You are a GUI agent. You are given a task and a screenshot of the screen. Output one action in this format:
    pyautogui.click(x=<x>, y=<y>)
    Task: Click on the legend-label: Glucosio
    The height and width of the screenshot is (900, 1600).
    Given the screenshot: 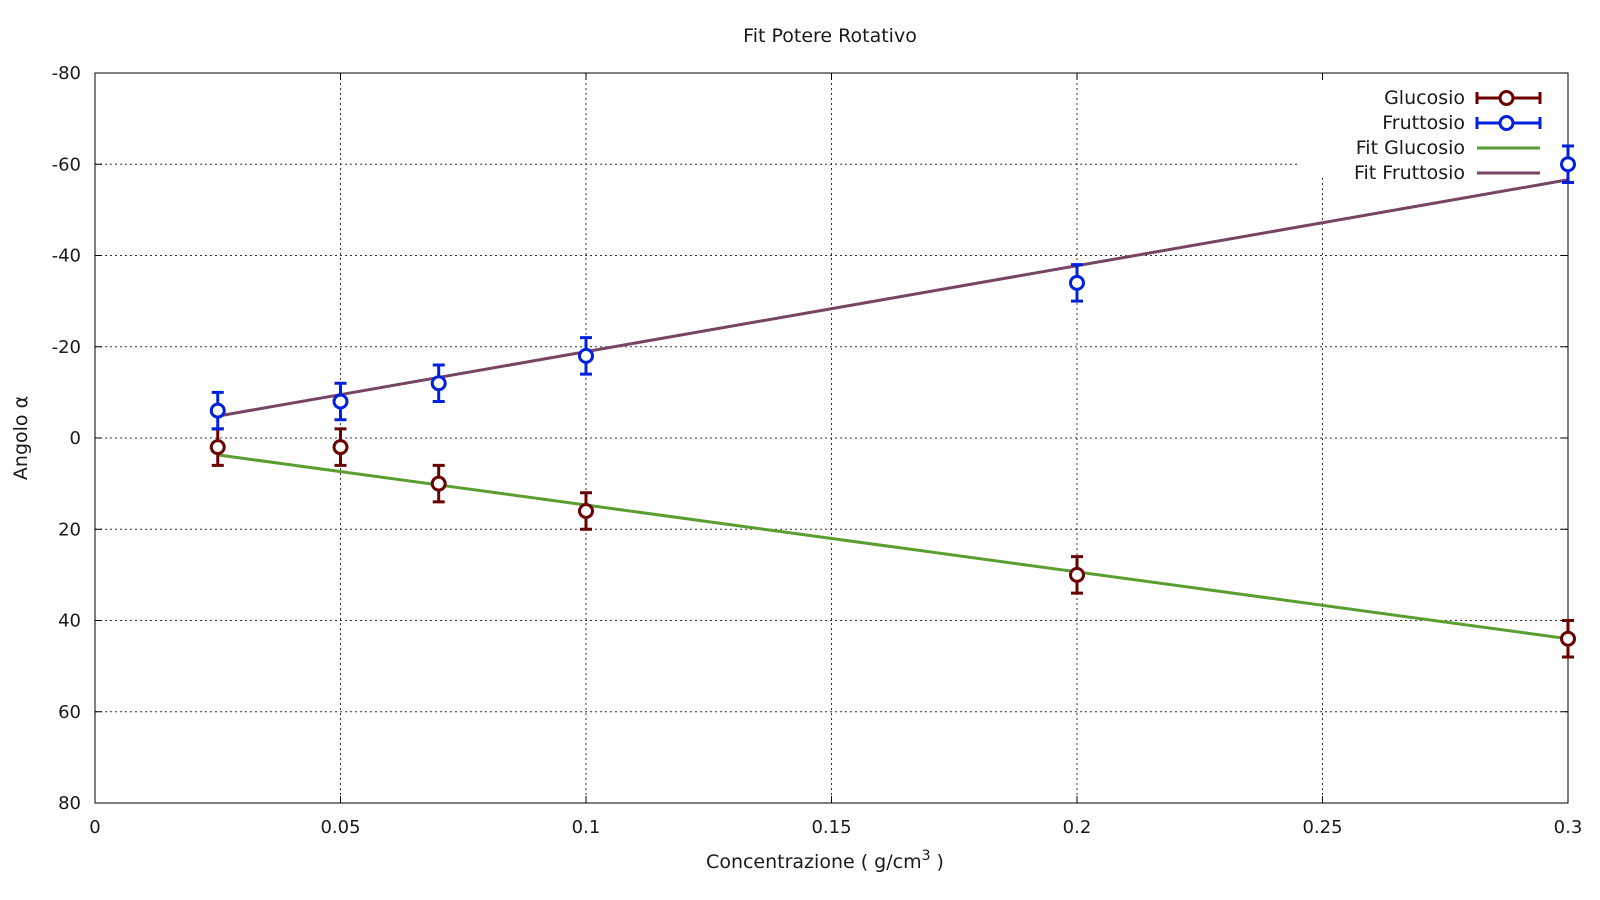 What is the action you would take?
    pyautogui.click(x=1424, y=98)
    